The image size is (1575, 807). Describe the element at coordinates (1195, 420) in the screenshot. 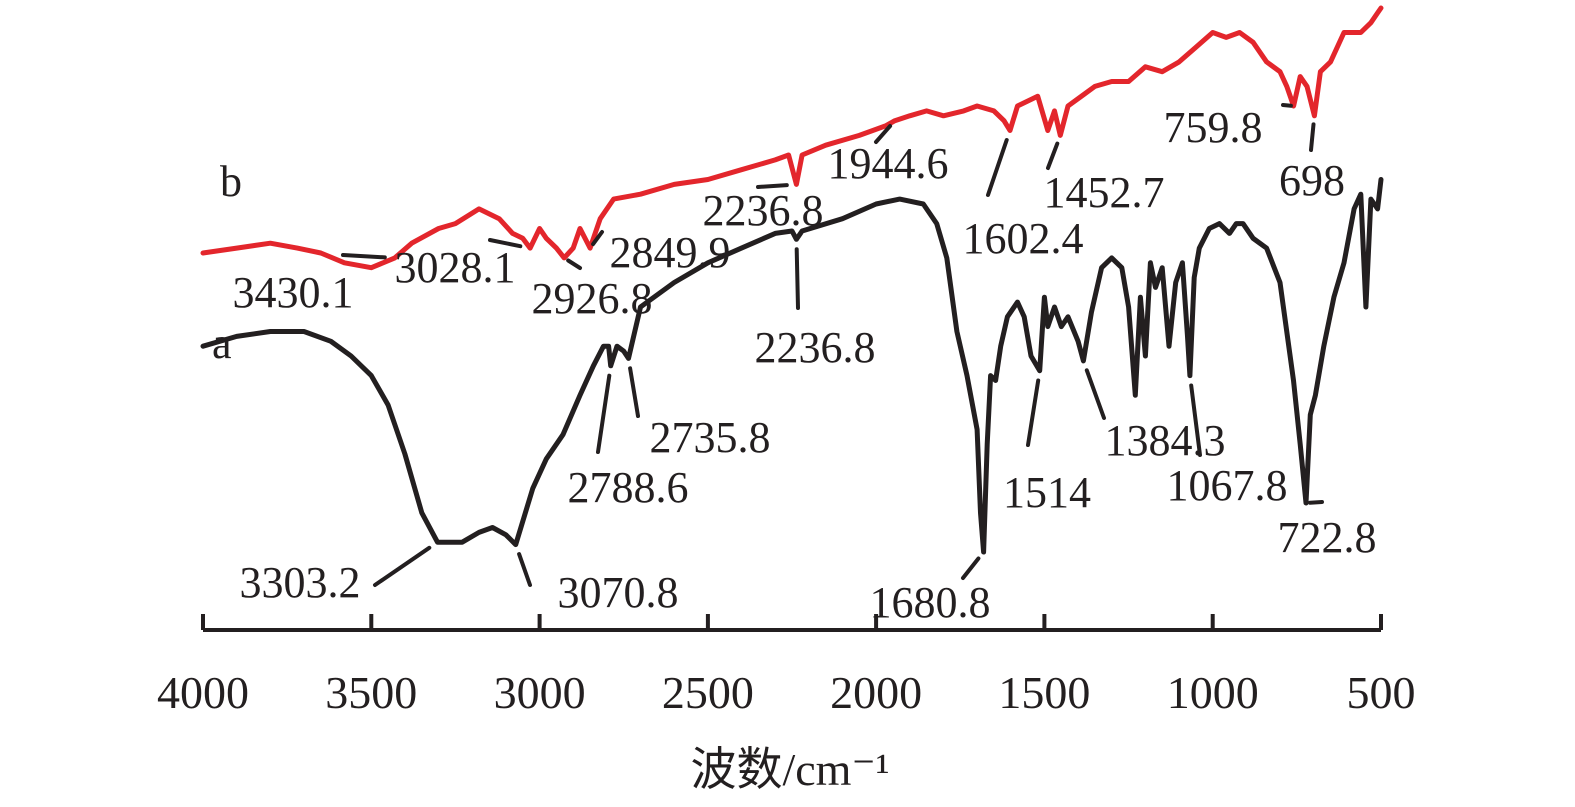

I see `peak-leader-a-1067.8` at that location.